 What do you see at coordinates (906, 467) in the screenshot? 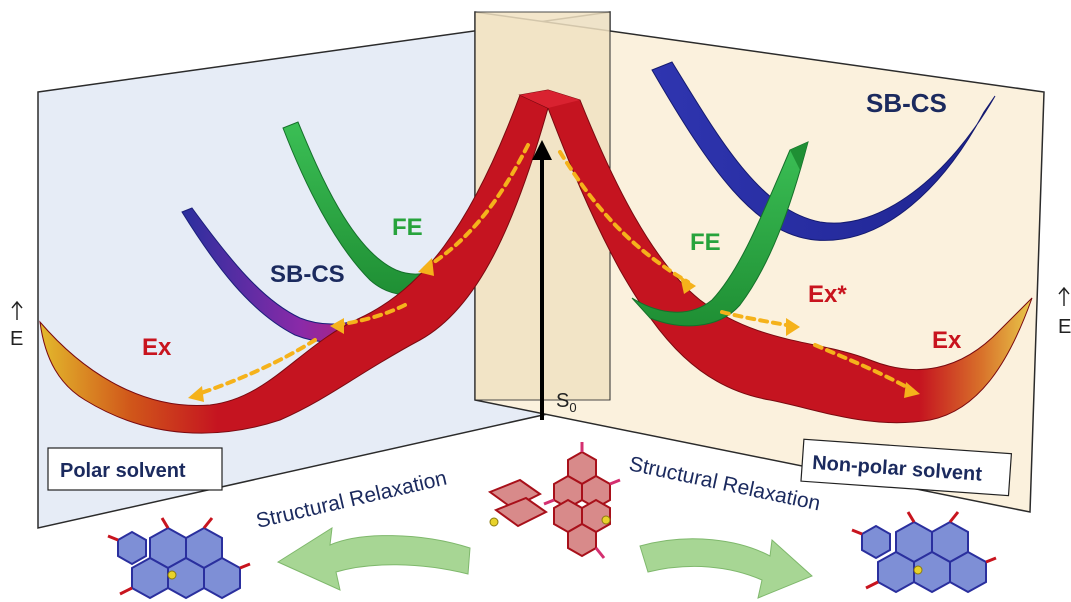
I see `nonpolar-solvent-box: Non-polar solvent` at bounding box center [906, 467].